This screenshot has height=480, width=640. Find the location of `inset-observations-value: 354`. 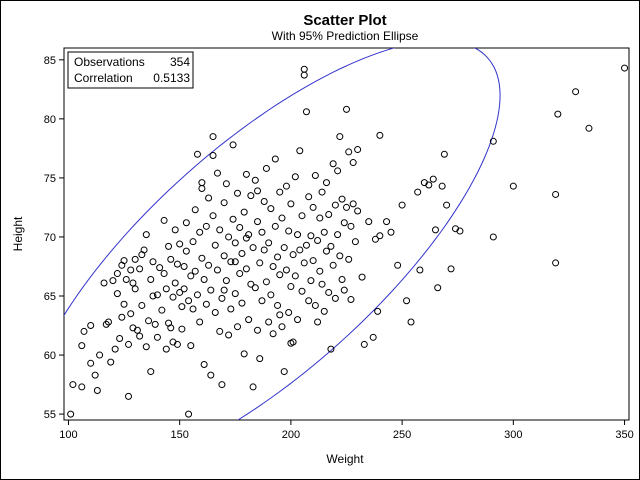

inset-observations-value: 354 is located at coordinates (180, 62).